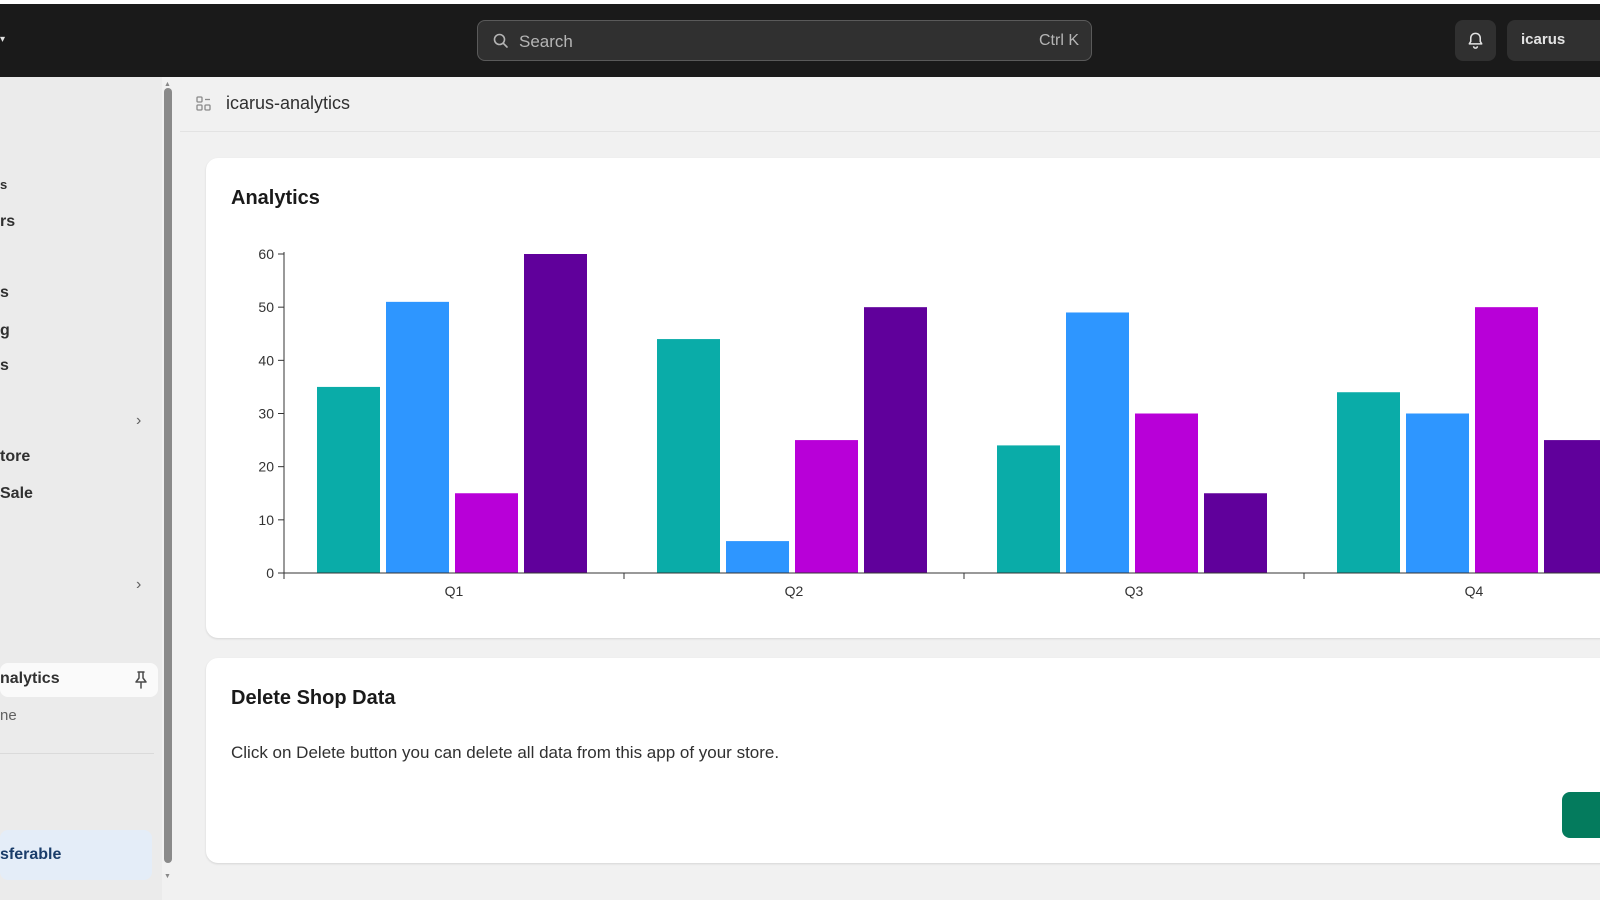 The height and width of the screenshot is (900, 1600). What do you see at coordinates (8, 715) in the screenshot?
I see `sidebar-subitem-home: ne` at bounding box center [8, 715].